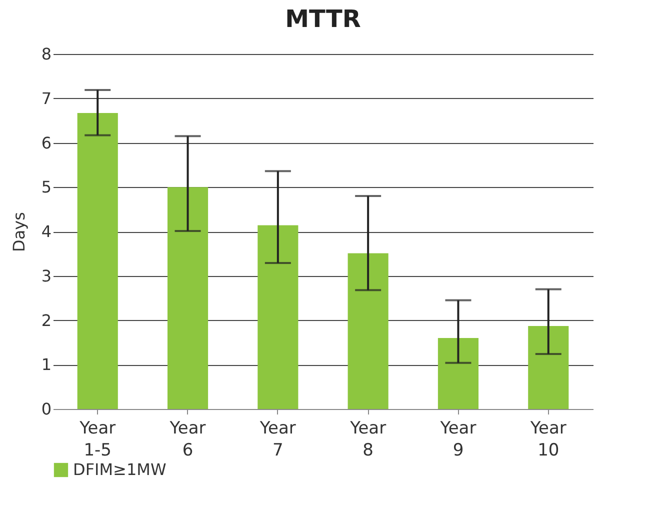 The image size is (649, 508). I want to click on x-tick-label: Year 9, so click(457, 439).